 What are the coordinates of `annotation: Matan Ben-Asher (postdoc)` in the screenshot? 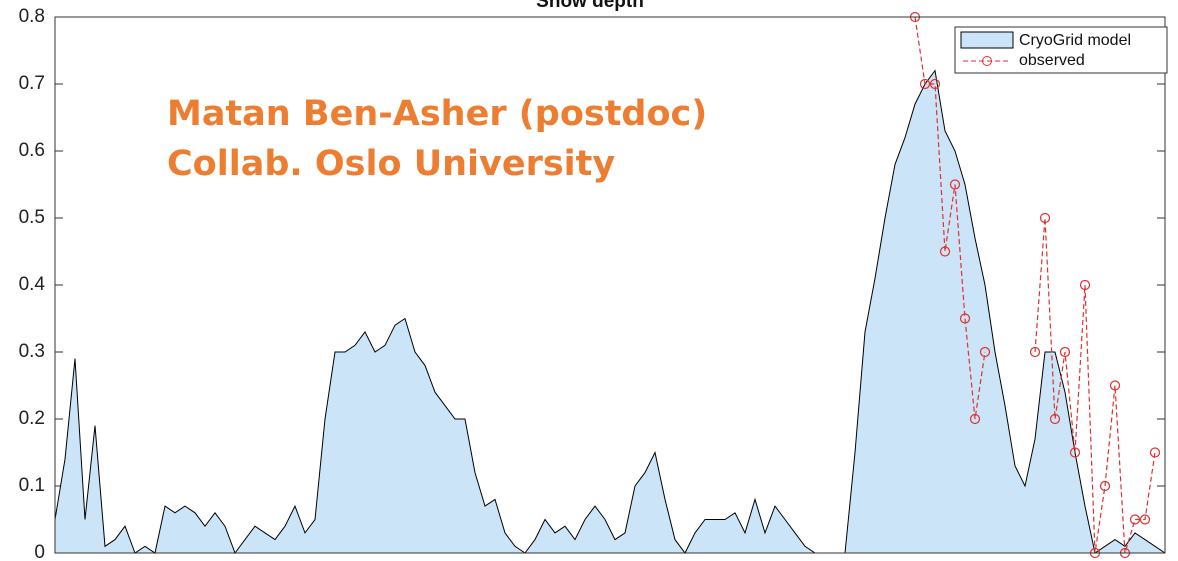 It's located at (437, 114).